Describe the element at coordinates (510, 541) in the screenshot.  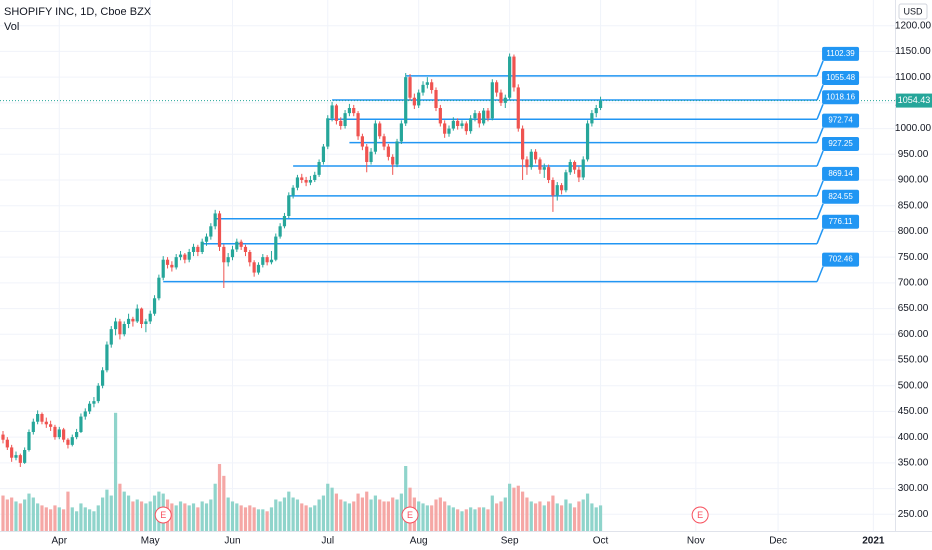
I see `x-tick-label: Sep` at that location.